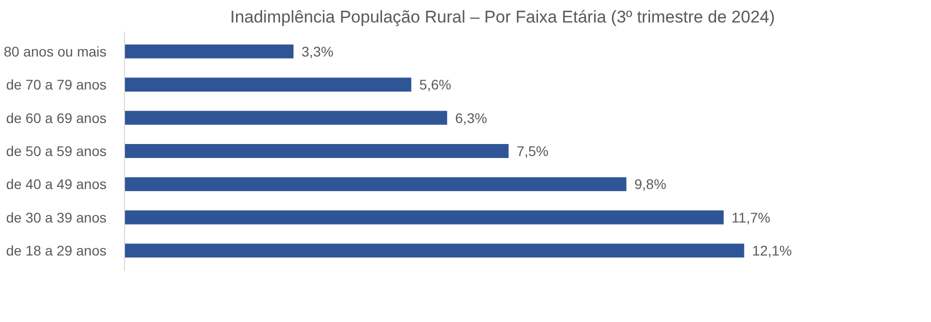  What do you see at coordinates (56, 151) in the screenshot?
I see `y-tick-label: de 50 a 59 anos` at bounding box center [56, 151].